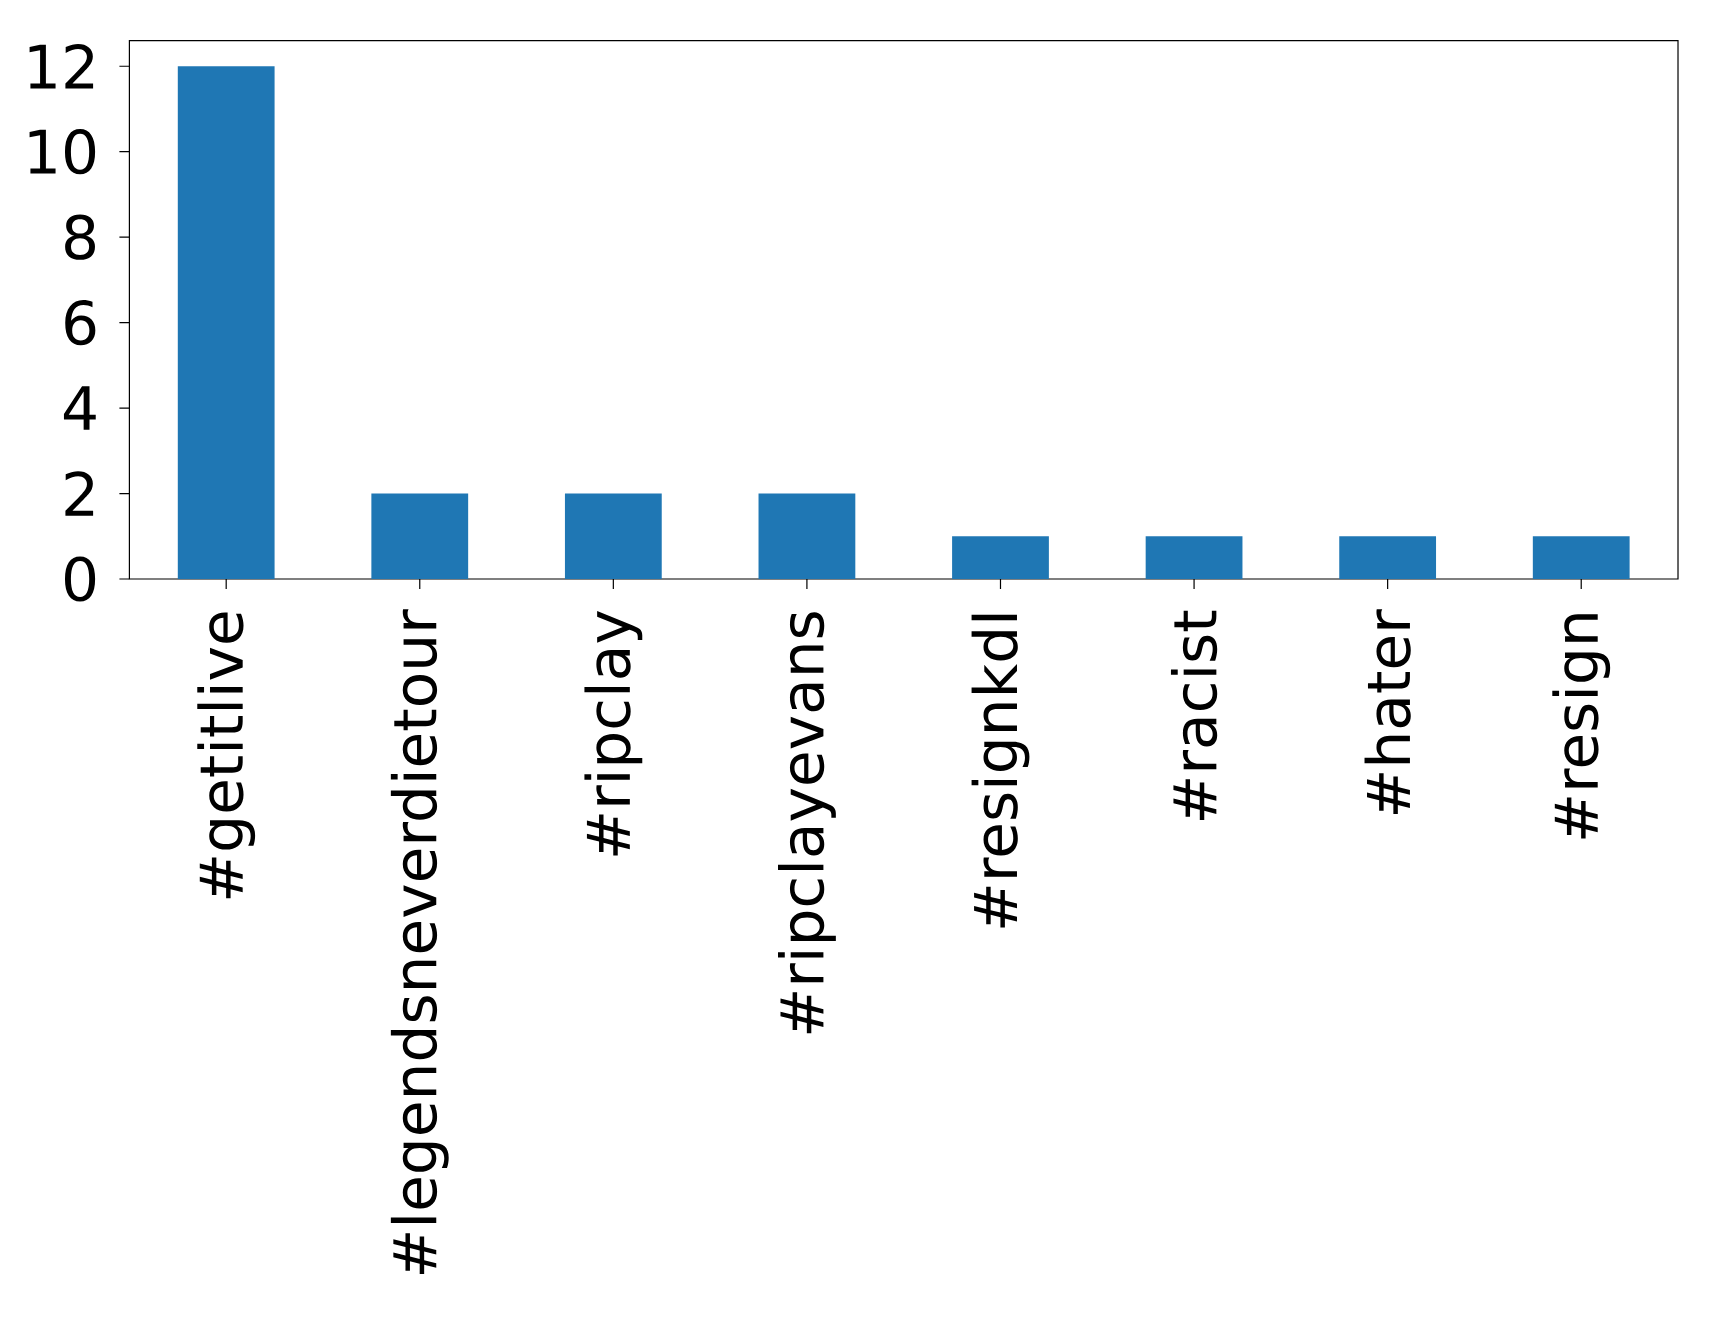 This screenshot has width=1719, height=1328. Describe the element at coordinates (807, 823) in the screenshot. I see `x-tick-label: #ripclayevans` at that location.